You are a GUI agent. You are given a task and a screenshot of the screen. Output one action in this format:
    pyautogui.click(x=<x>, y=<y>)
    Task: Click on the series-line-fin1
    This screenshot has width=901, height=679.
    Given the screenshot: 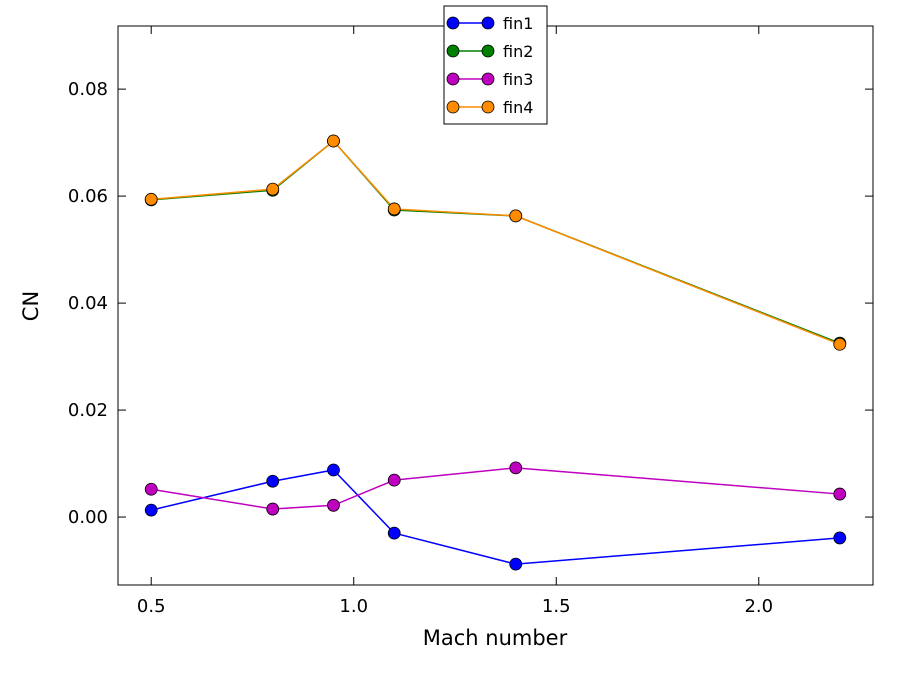 What is the action you would take?
    pyautogui.click(x=495, y=517)
    